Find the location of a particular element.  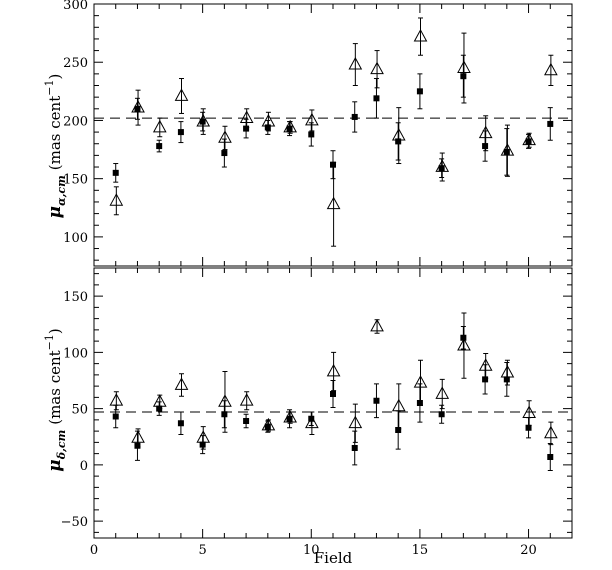

bottom-y-tick-label: 50 is located at coordinates (79, 410).